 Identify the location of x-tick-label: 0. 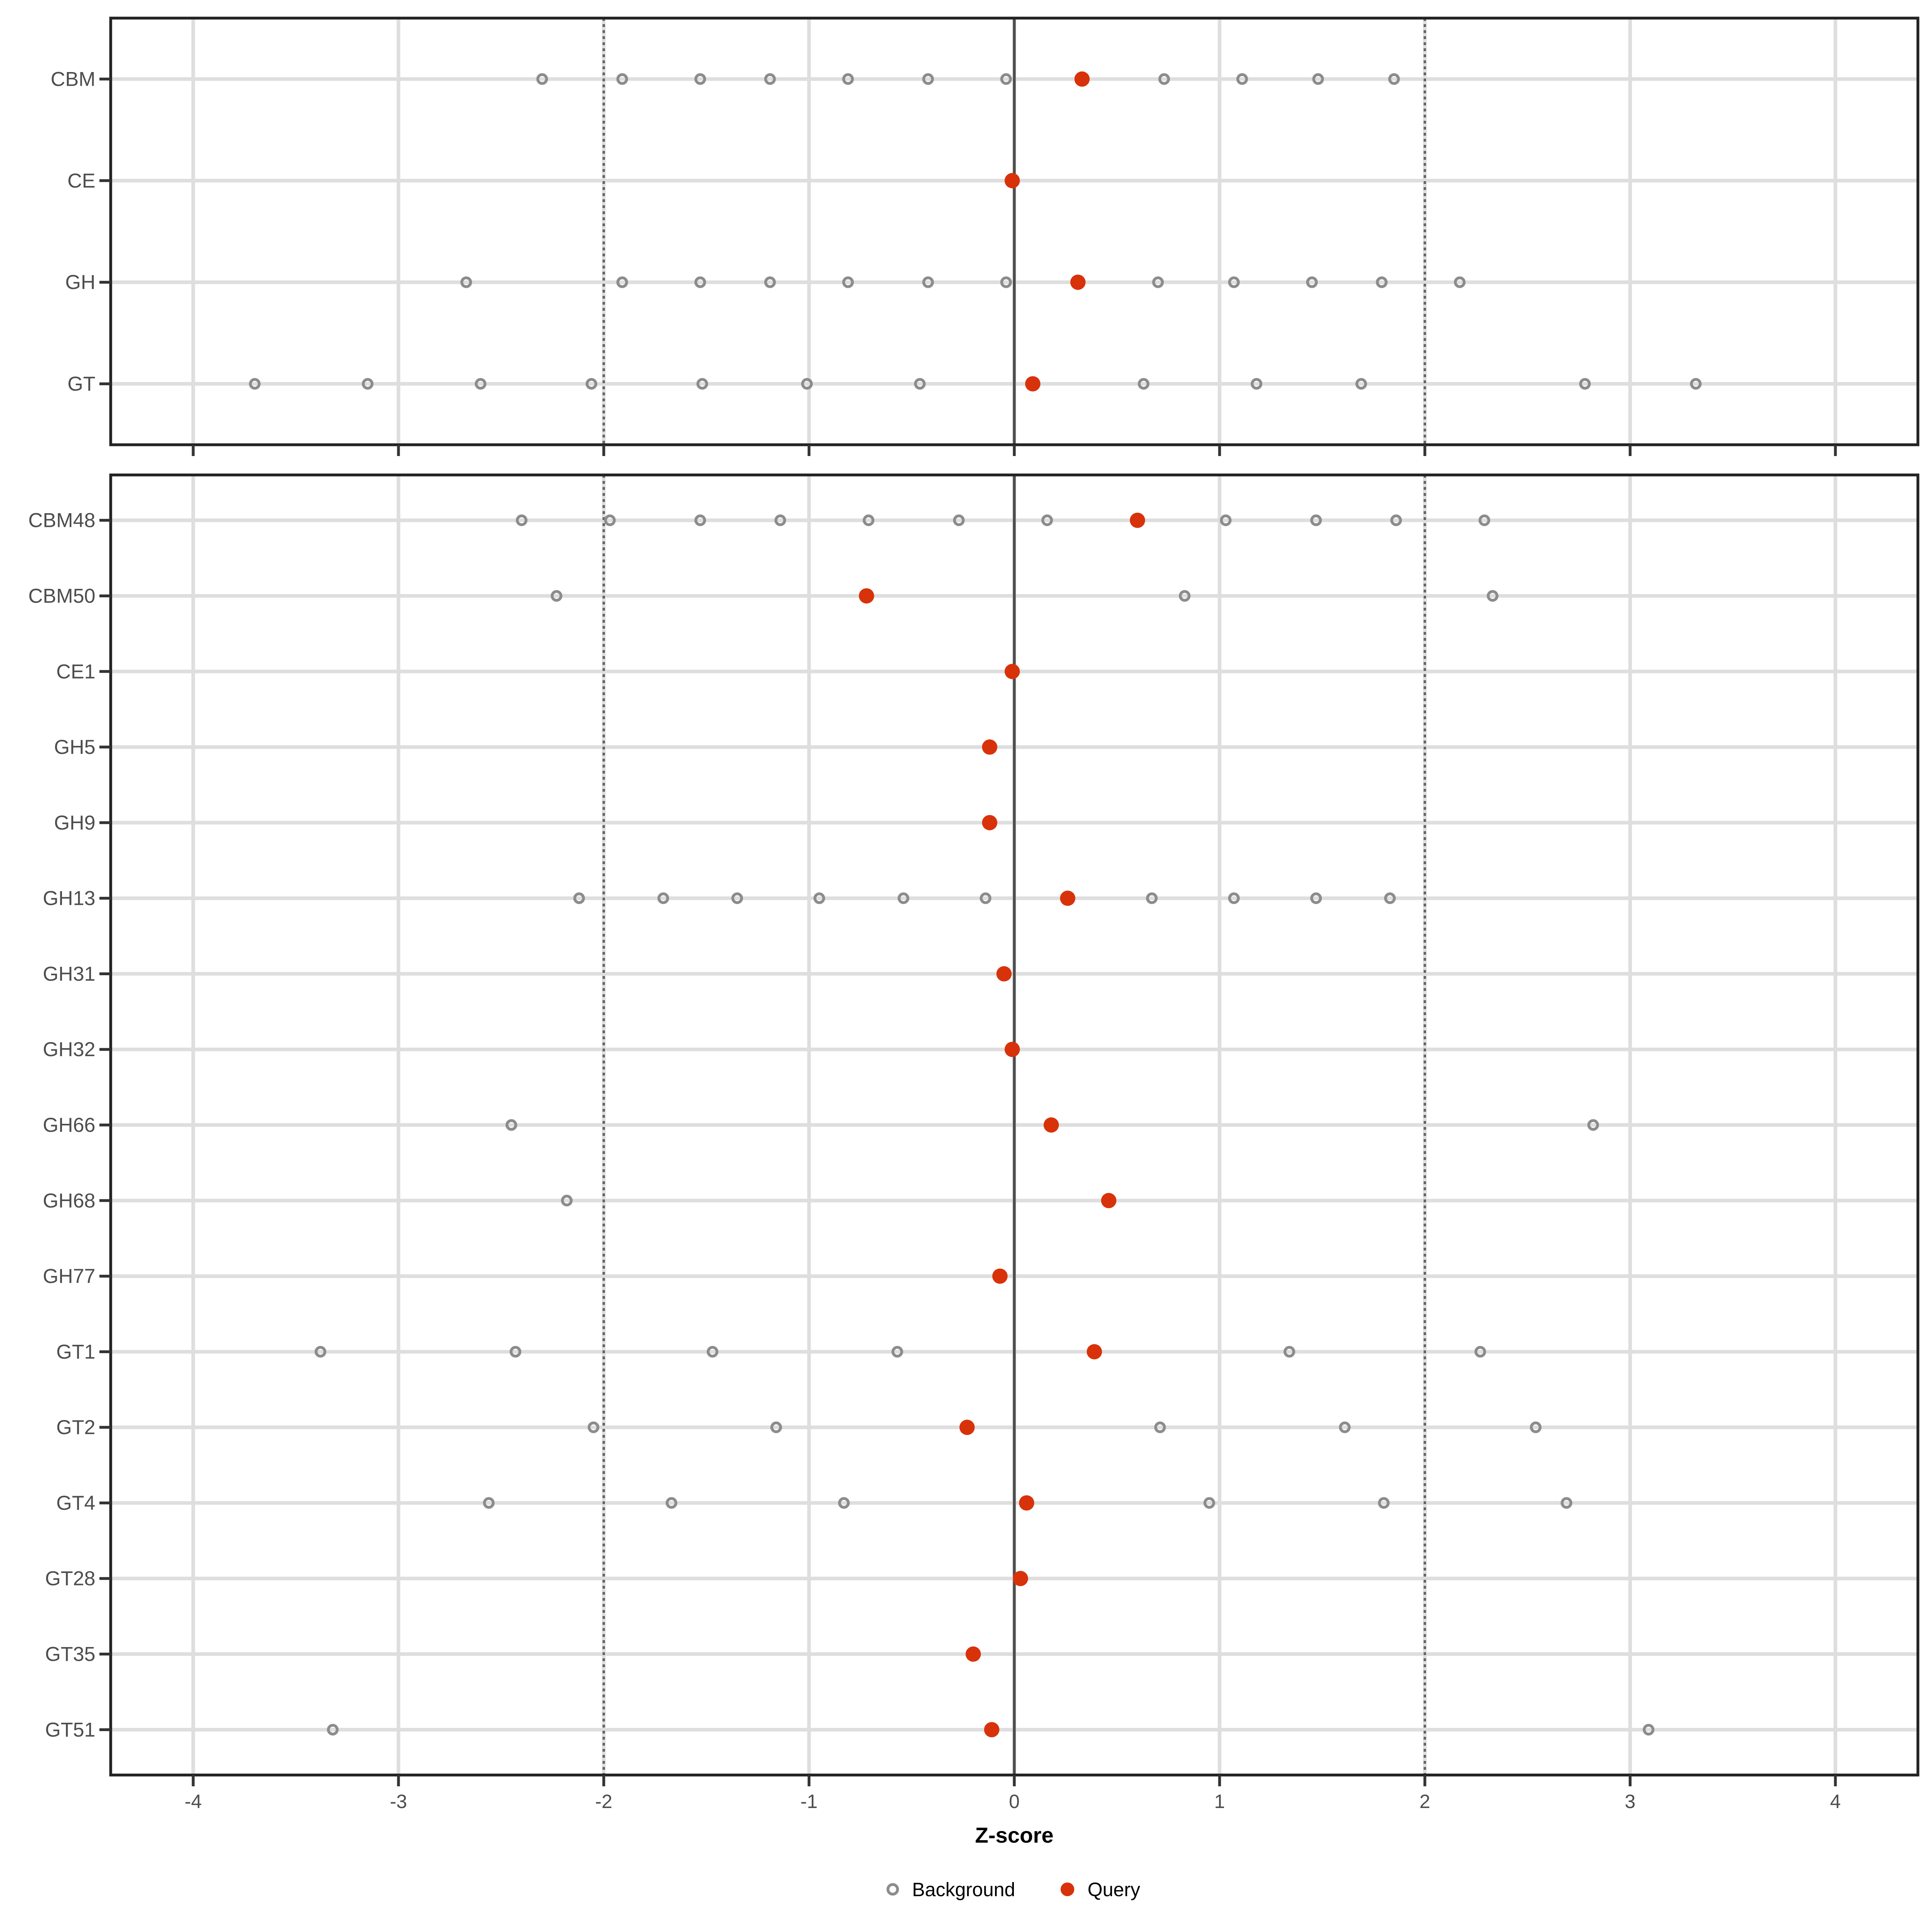
(1014, 1801).